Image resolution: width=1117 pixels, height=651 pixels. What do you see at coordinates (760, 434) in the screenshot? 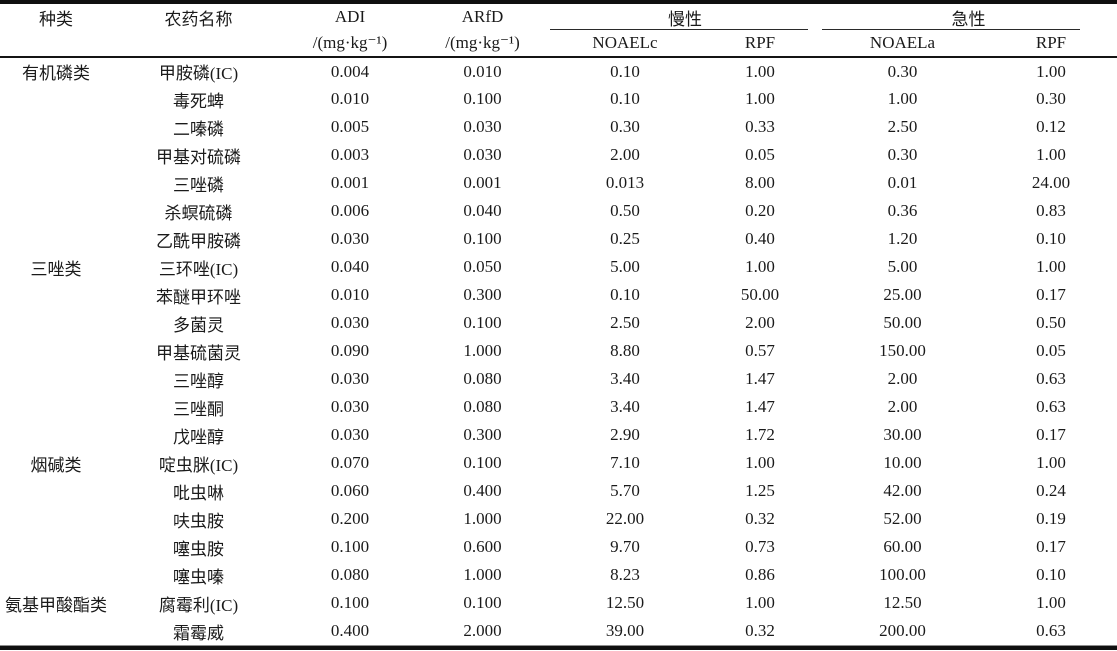
I see `chronic-rpf-cell: 1.72` at bounding box center [760, 434].